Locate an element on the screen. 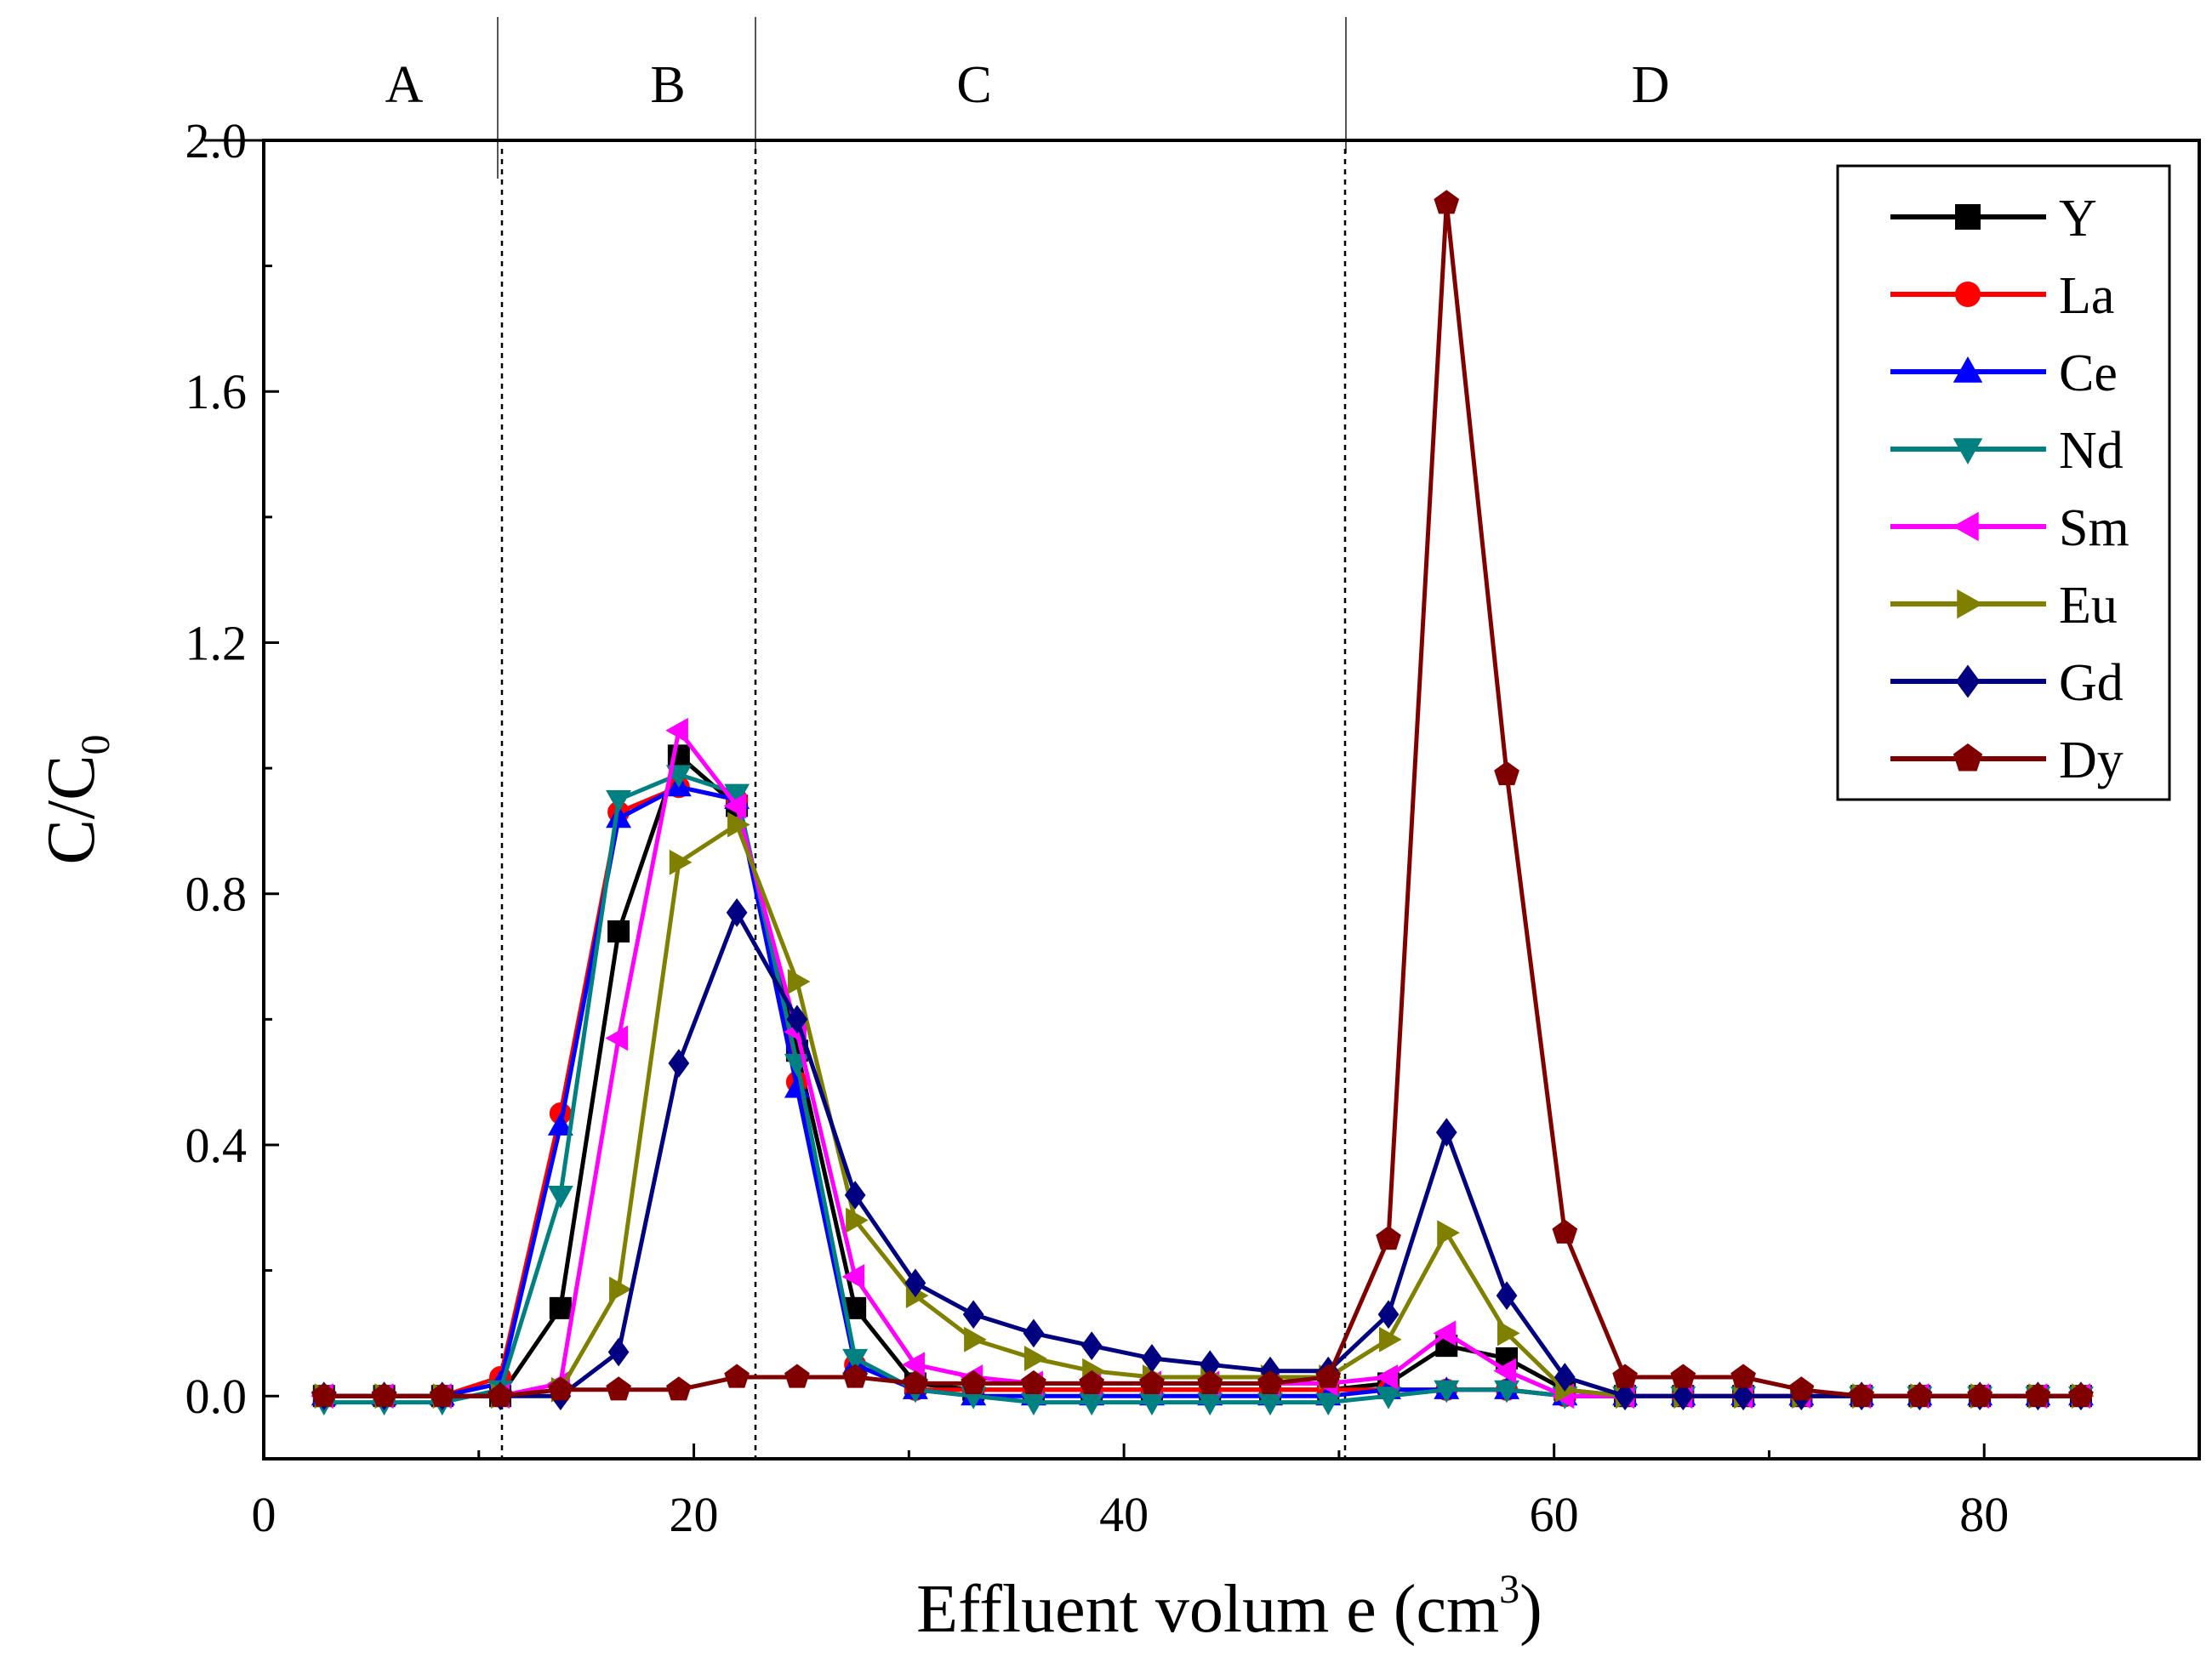 The width and height of the screenshot is (2212, 1657). x-axis-title-sup: 3 is located at coordinates (1509, 1589).